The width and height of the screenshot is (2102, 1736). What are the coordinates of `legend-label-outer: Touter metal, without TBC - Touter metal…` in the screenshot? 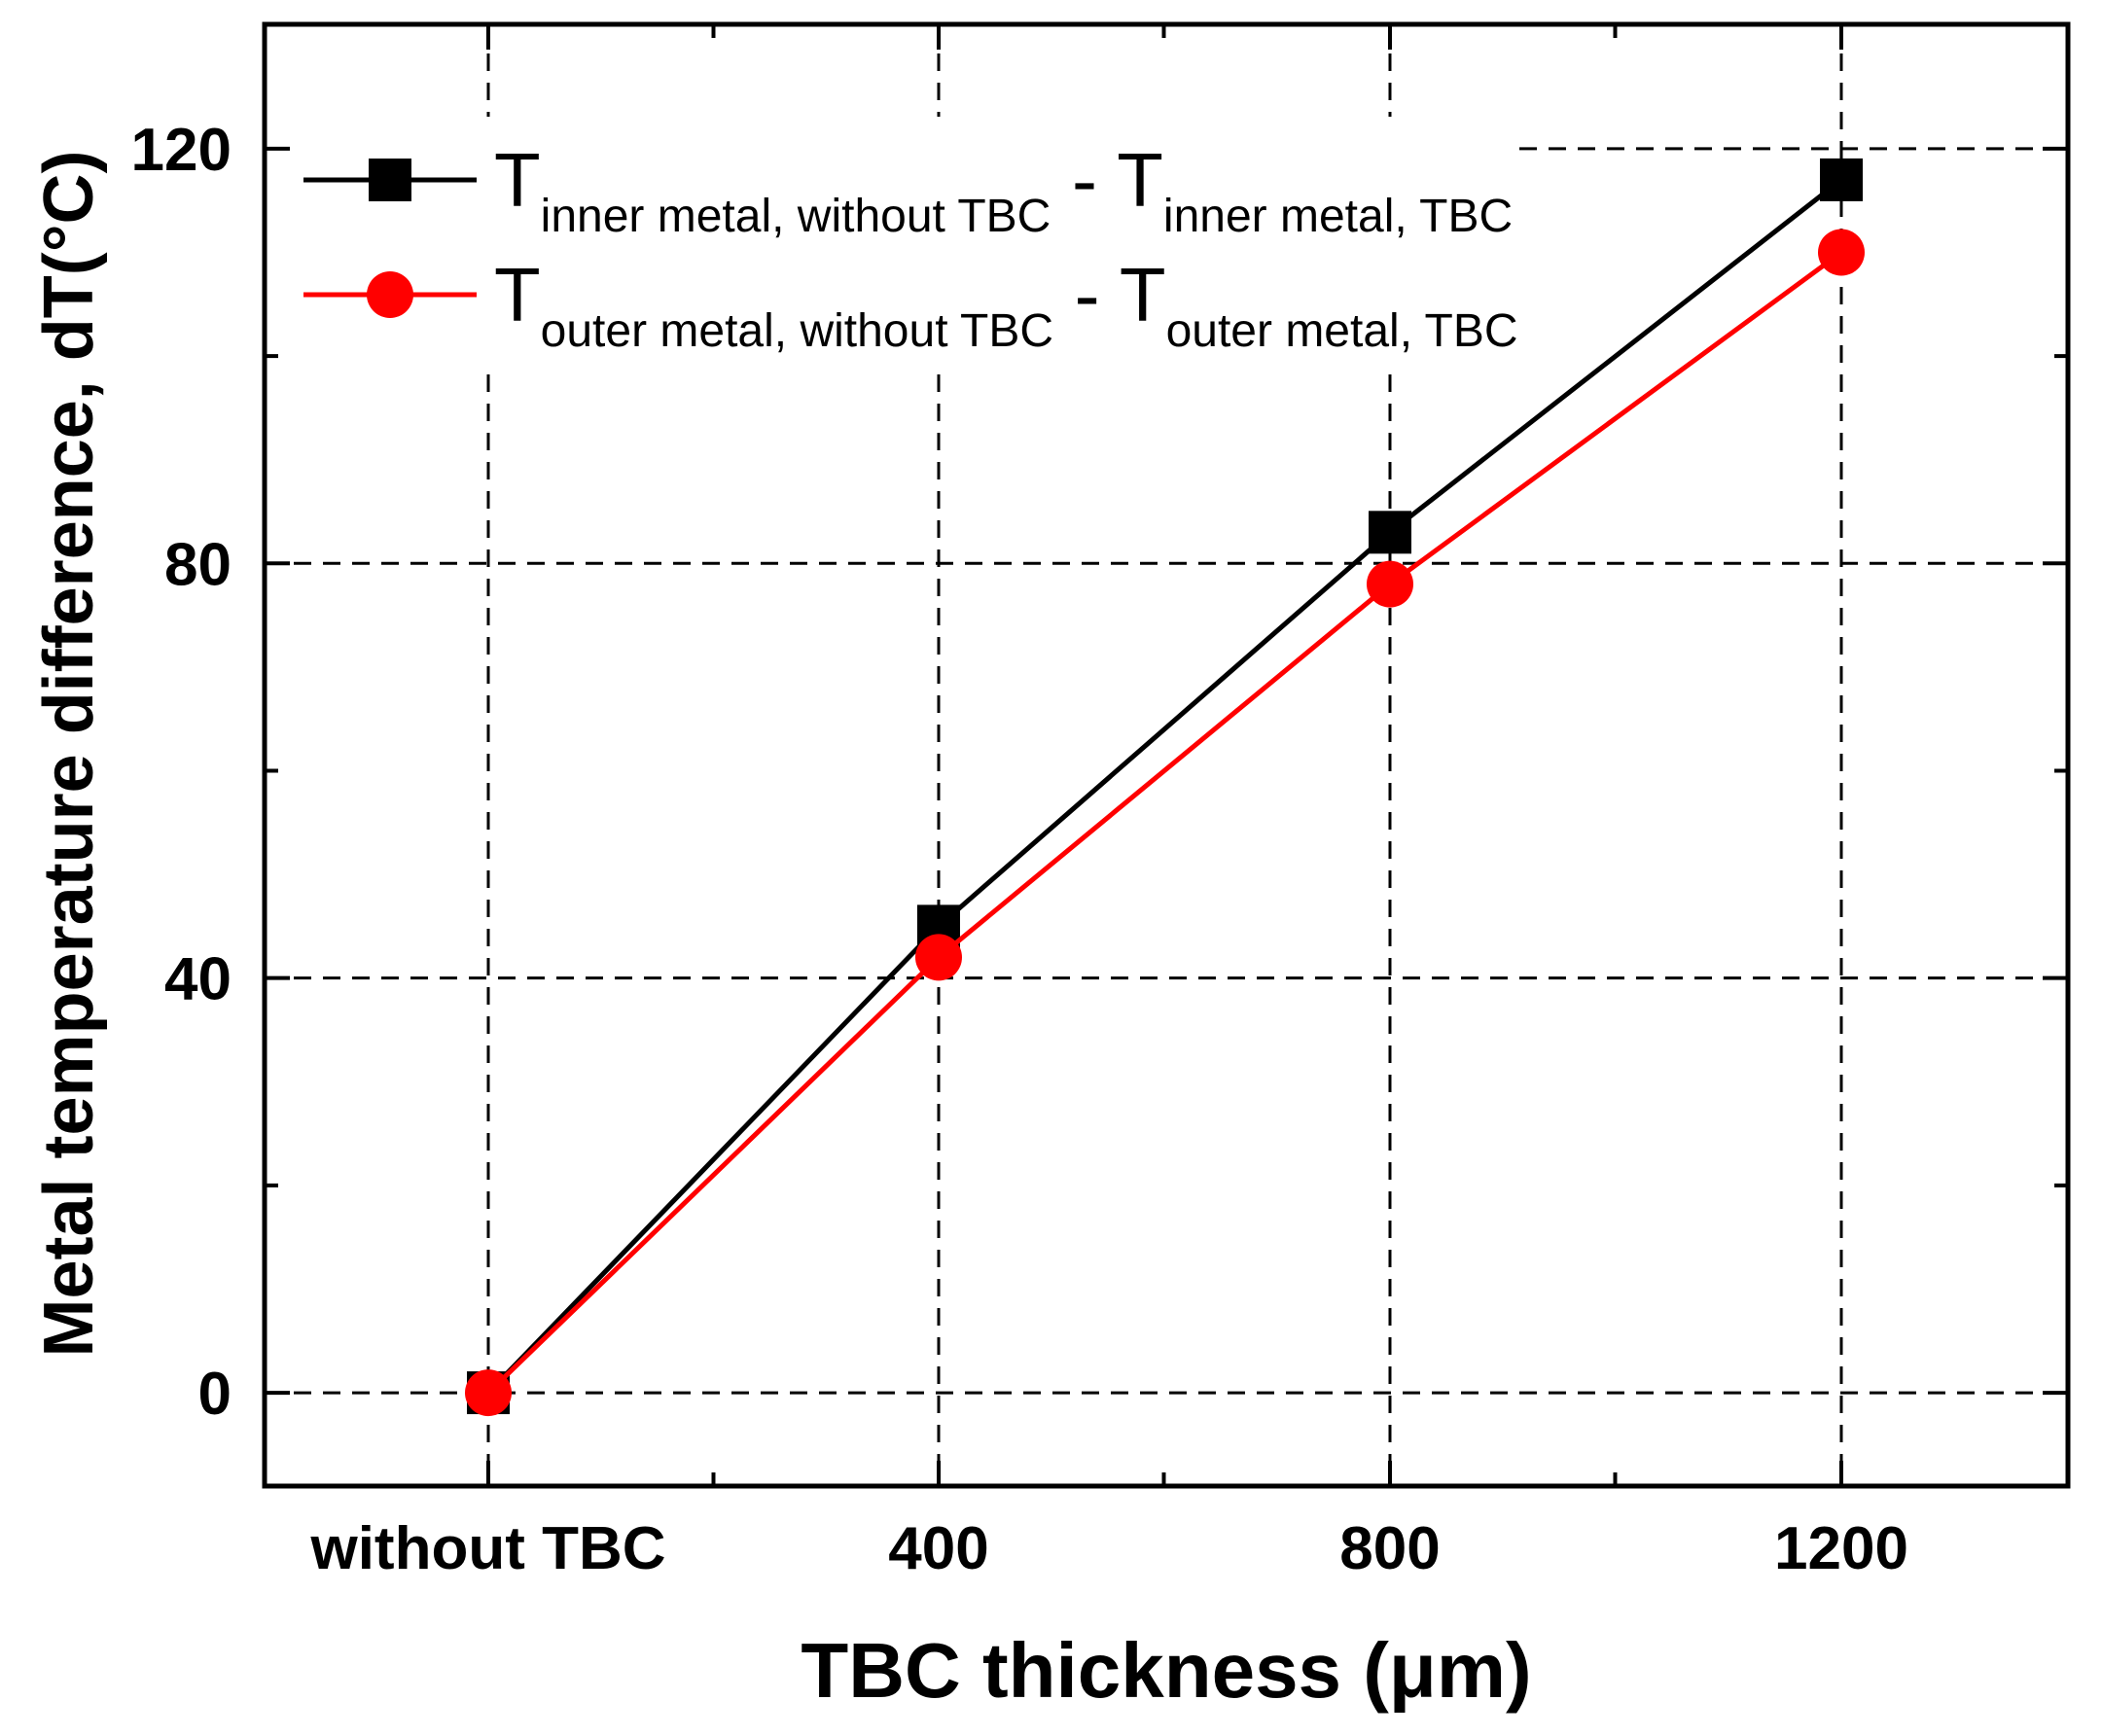 It's located at (1006, 304).